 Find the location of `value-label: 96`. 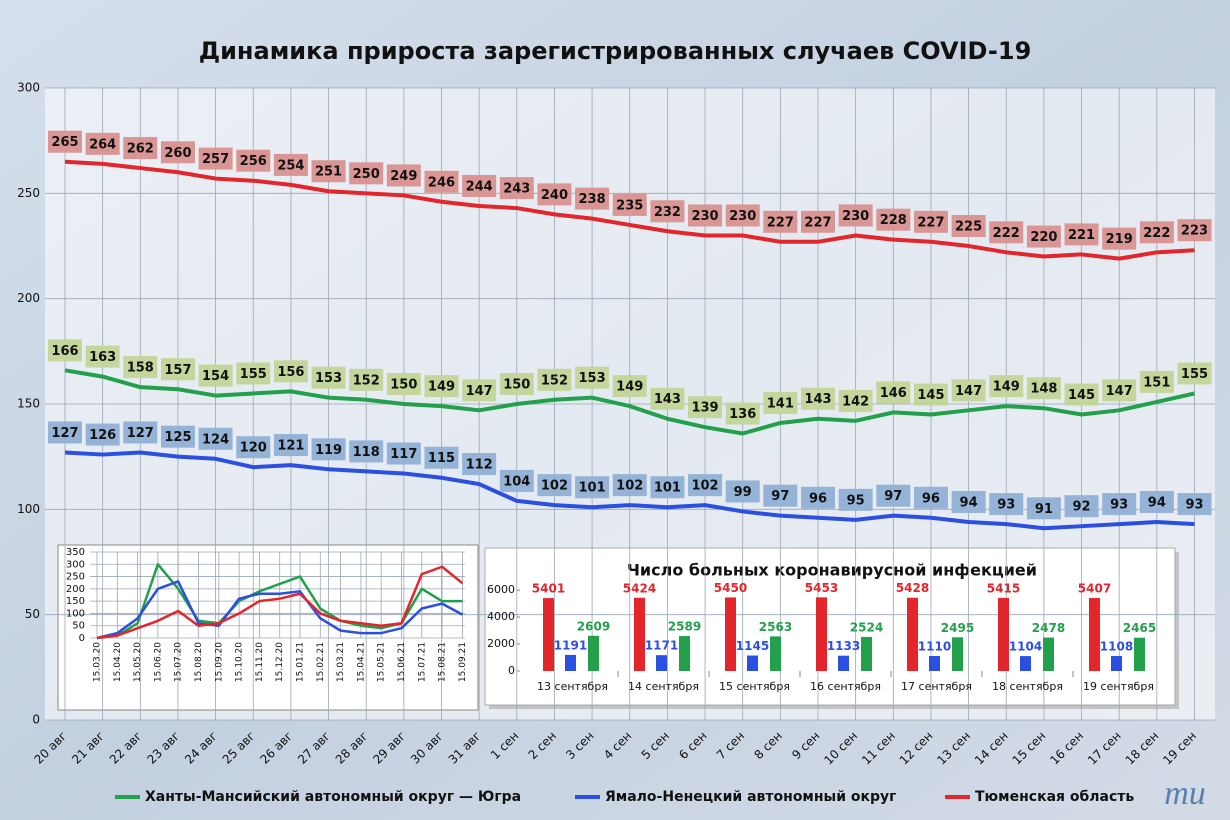

value-label: 96 is located at coordinates (818, 498).